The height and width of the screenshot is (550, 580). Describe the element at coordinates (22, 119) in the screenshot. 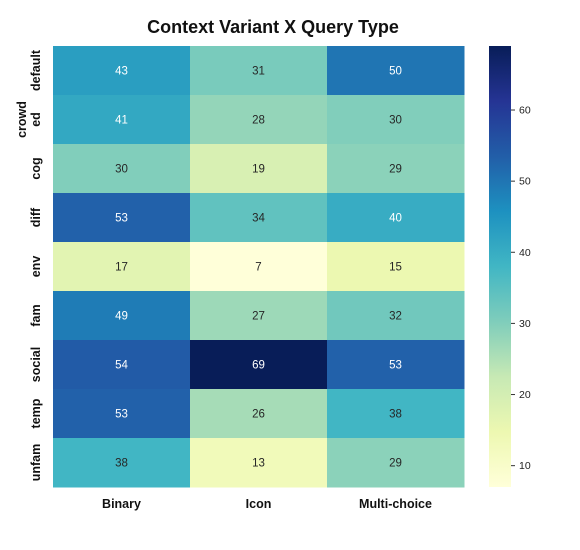

I see `y-tick-label-line: crowd` at that location.